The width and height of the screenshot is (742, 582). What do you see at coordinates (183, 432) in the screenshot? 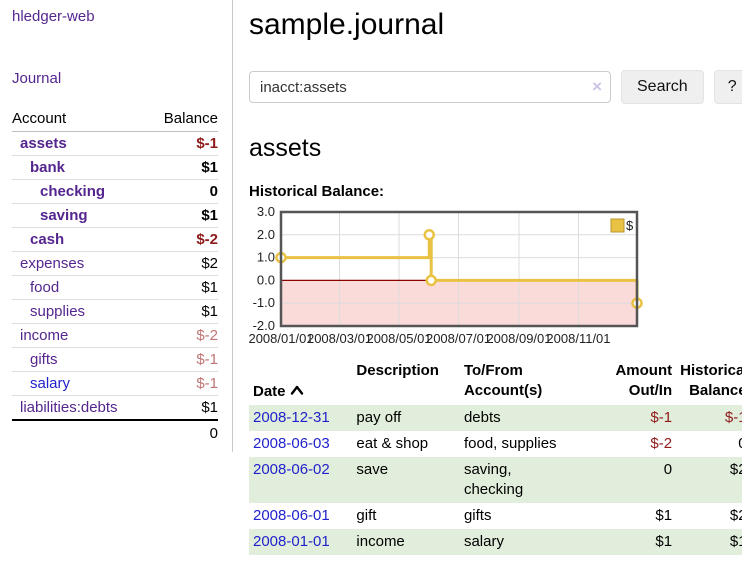
I see `accounts-total-value: 0` at bounding box center [183, 432].